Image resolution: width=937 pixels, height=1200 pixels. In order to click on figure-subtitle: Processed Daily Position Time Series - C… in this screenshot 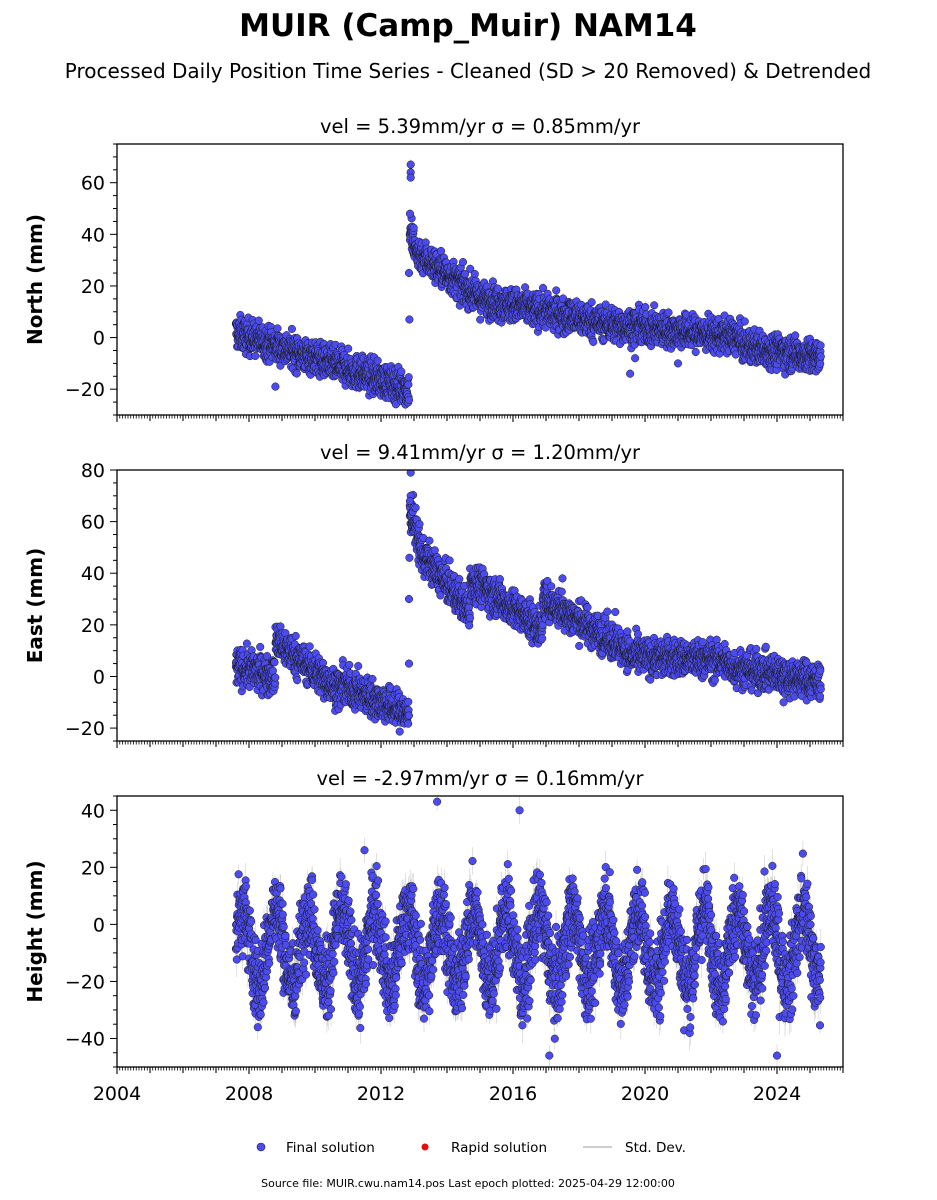, I will do `click(468, 71)`.